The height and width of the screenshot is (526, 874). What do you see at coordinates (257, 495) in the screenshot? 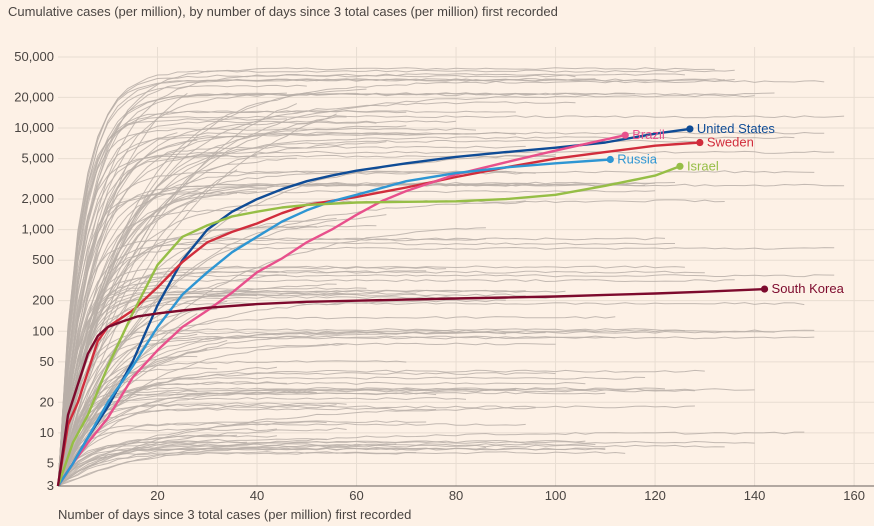
I see `x-tick-label: 40` at bounding box center [257, 495].